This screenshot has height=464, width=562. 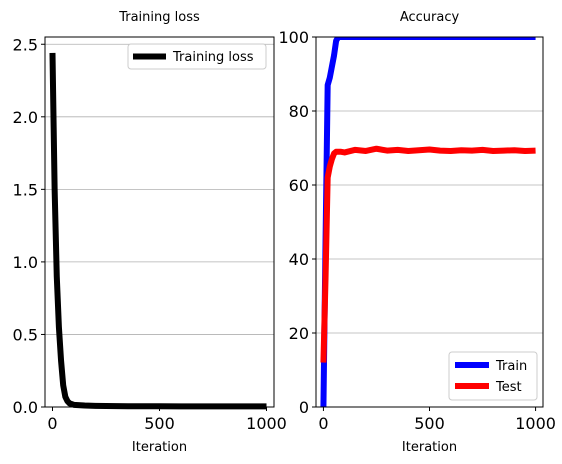 I want to click on loss-legend-label: Training loss, so click(x=213, y=57).